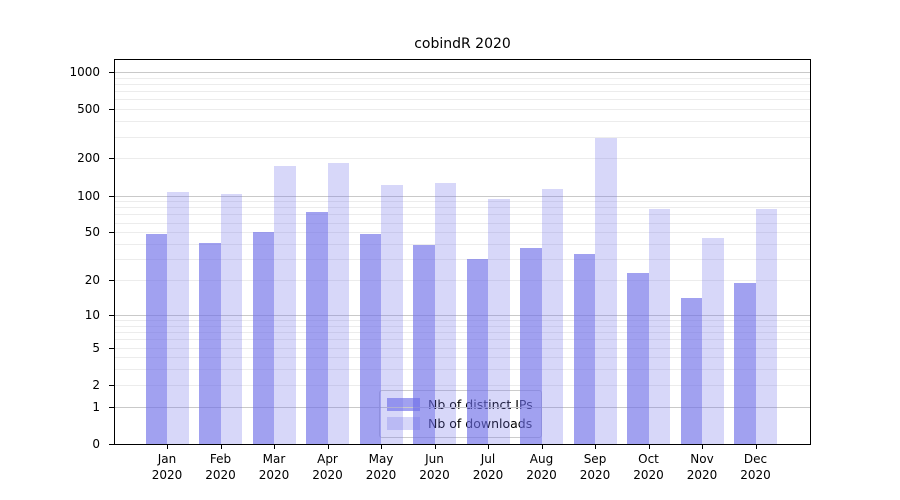  Describe the element at coordinates (327, 467) in the screenshot. I see `x-axis-tick-label: Apr 2020` at that location.